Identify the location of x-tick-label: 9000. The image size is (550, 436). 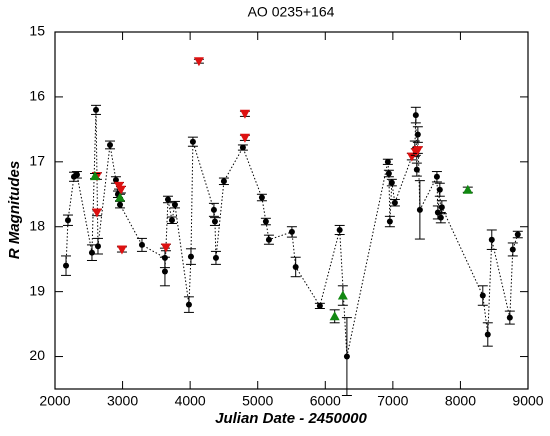
(527, 401).